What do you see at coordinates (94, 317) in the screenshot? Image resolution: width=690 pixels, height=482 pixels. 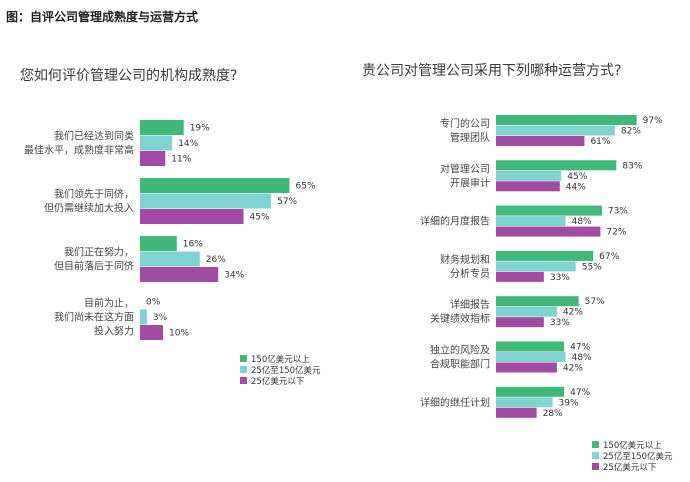 I see `category-label: 我们尚未在这方面` at bounding box center [94, 317].